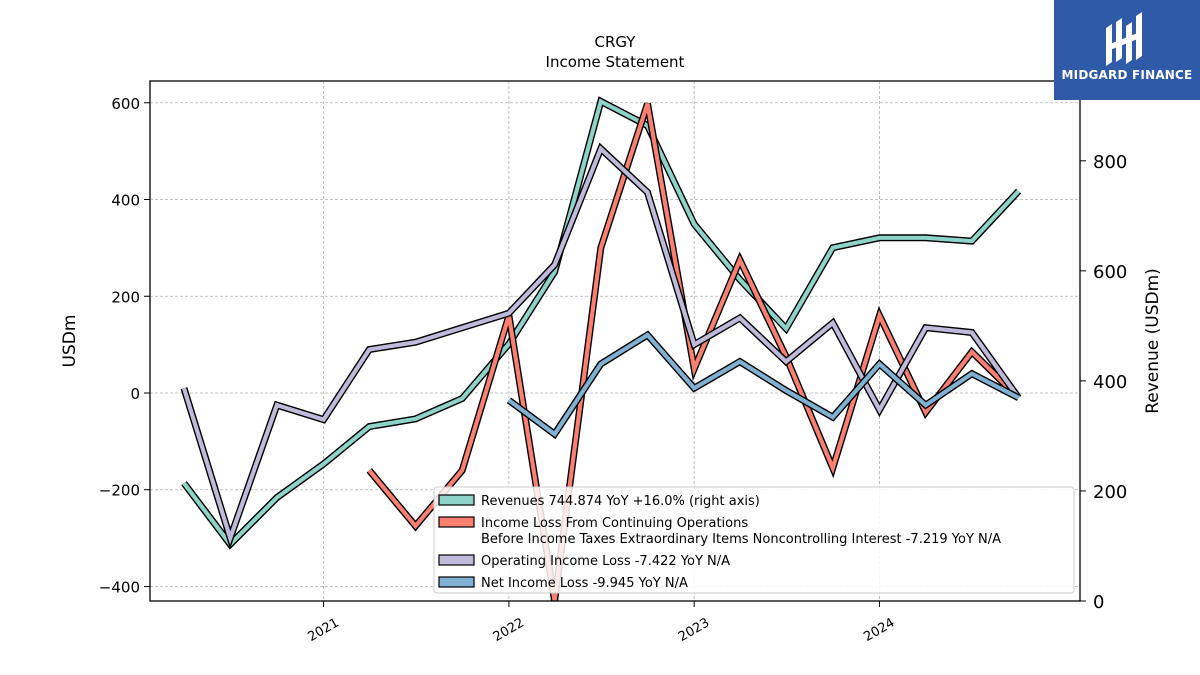 The image size is (1200, 675). Describe the element at coordinates (135, 394) in the screenshot. I see `y-tick-label: 0` at that location.